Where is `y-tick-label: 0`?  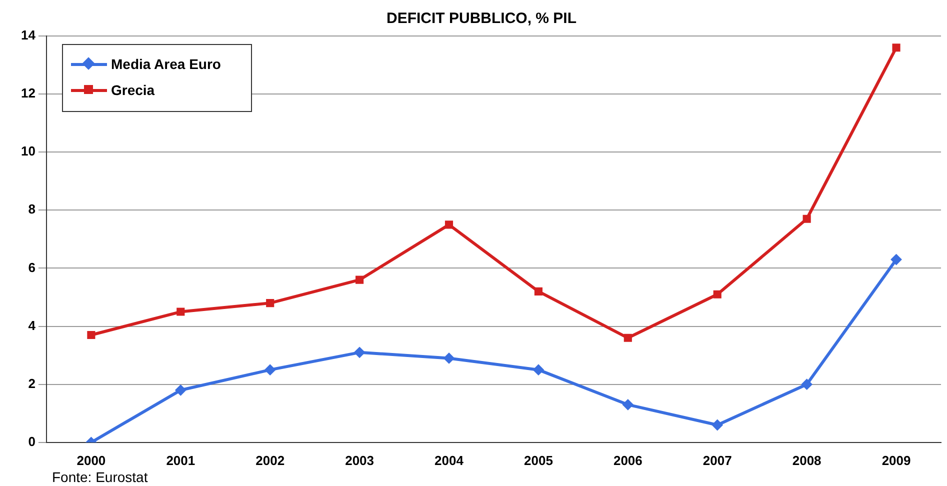 y-tick-label: 0 is located at coordinates (32, 441).